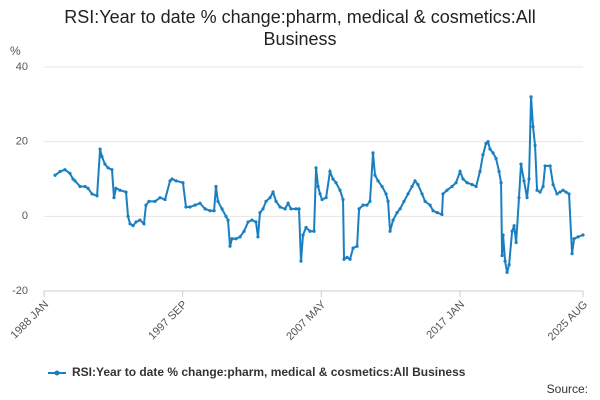 Image resolution: width=600 pixels, height=400 pixels. I want to click on x-tick-label: 2017 JAN, so click(445, 320).